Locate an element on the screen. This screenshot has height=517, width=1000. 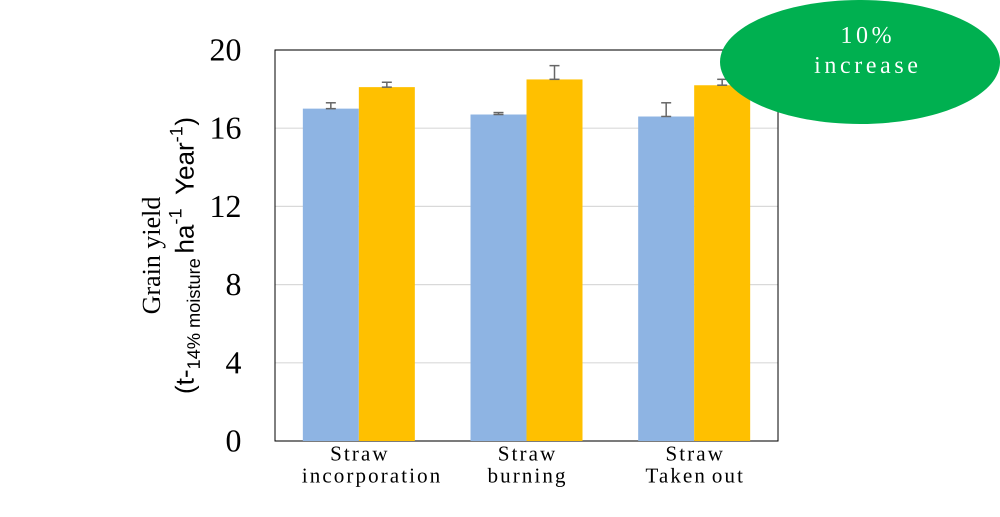
text: 10% increase is located at coordinates (866, 50).